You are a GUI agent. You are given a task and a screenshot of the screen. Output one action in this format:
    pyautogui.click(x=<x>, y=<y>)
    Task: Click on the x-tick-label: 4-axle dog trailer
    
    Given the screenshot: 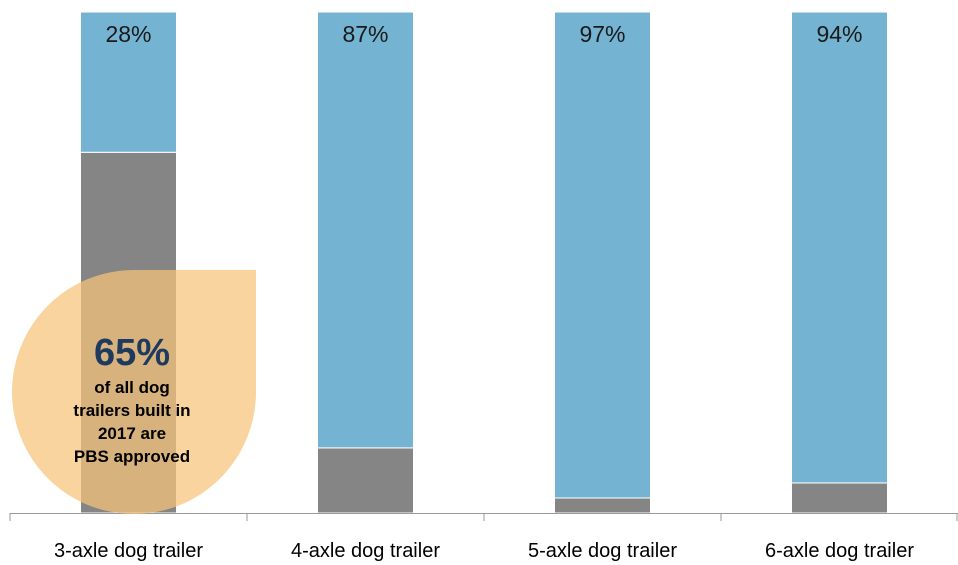 What is the action you would take?
    pyautogui.click(x=365, y=551)
    